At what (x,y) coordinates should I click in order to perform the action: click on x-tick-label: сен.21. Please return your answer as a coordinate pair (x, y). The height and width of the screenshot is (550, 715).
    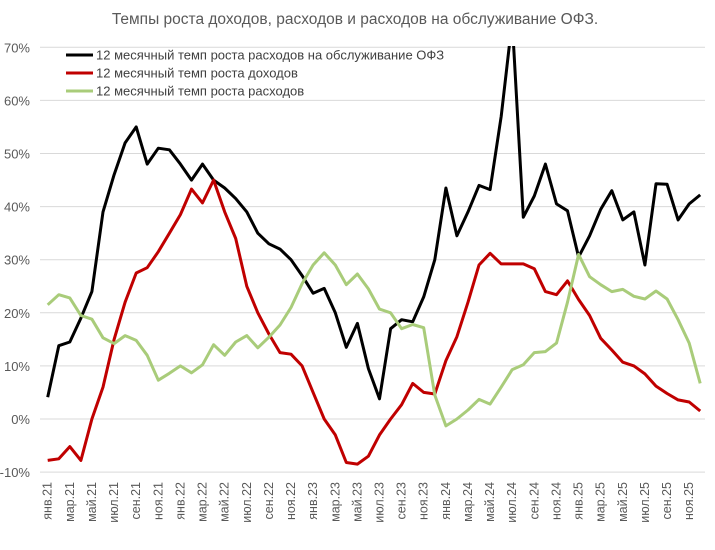
    Looking at the image, I should click on (136, 501).